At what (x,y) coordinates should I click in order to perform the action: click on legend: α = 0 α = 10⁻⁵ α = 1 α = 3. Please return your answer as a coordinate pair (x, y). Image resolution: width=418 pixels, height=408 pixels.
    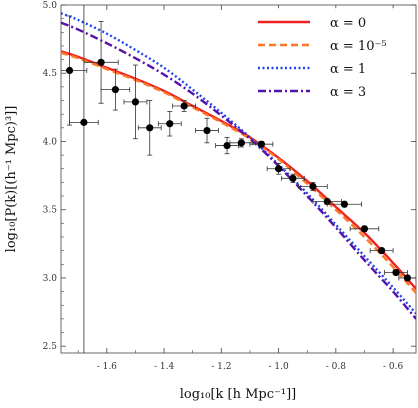
    Looking at the image, I should click on (329, 56).